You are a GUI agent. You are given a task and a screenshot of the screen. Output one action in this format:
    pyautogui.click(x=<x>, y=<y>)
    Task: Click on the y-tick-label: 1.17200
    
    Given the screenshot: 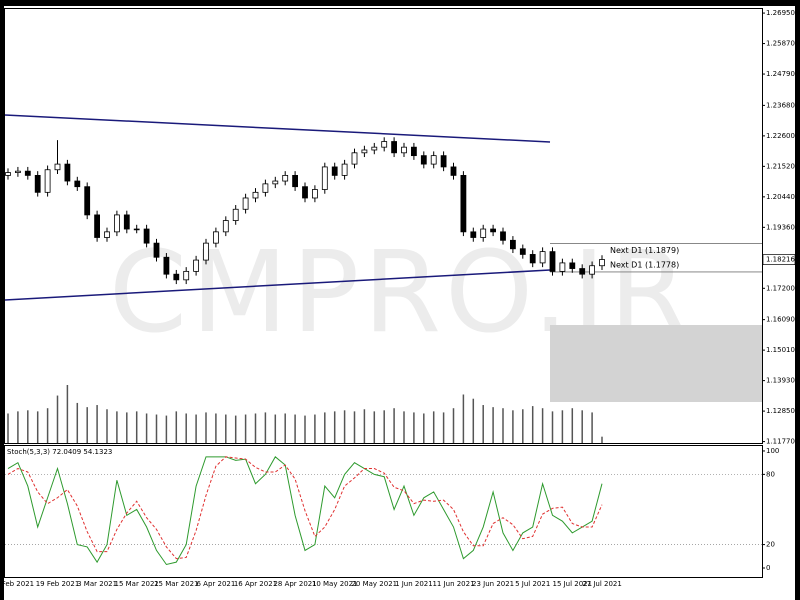 What is the action you would take?
    pyautogui.click(x=780, y=288)
    